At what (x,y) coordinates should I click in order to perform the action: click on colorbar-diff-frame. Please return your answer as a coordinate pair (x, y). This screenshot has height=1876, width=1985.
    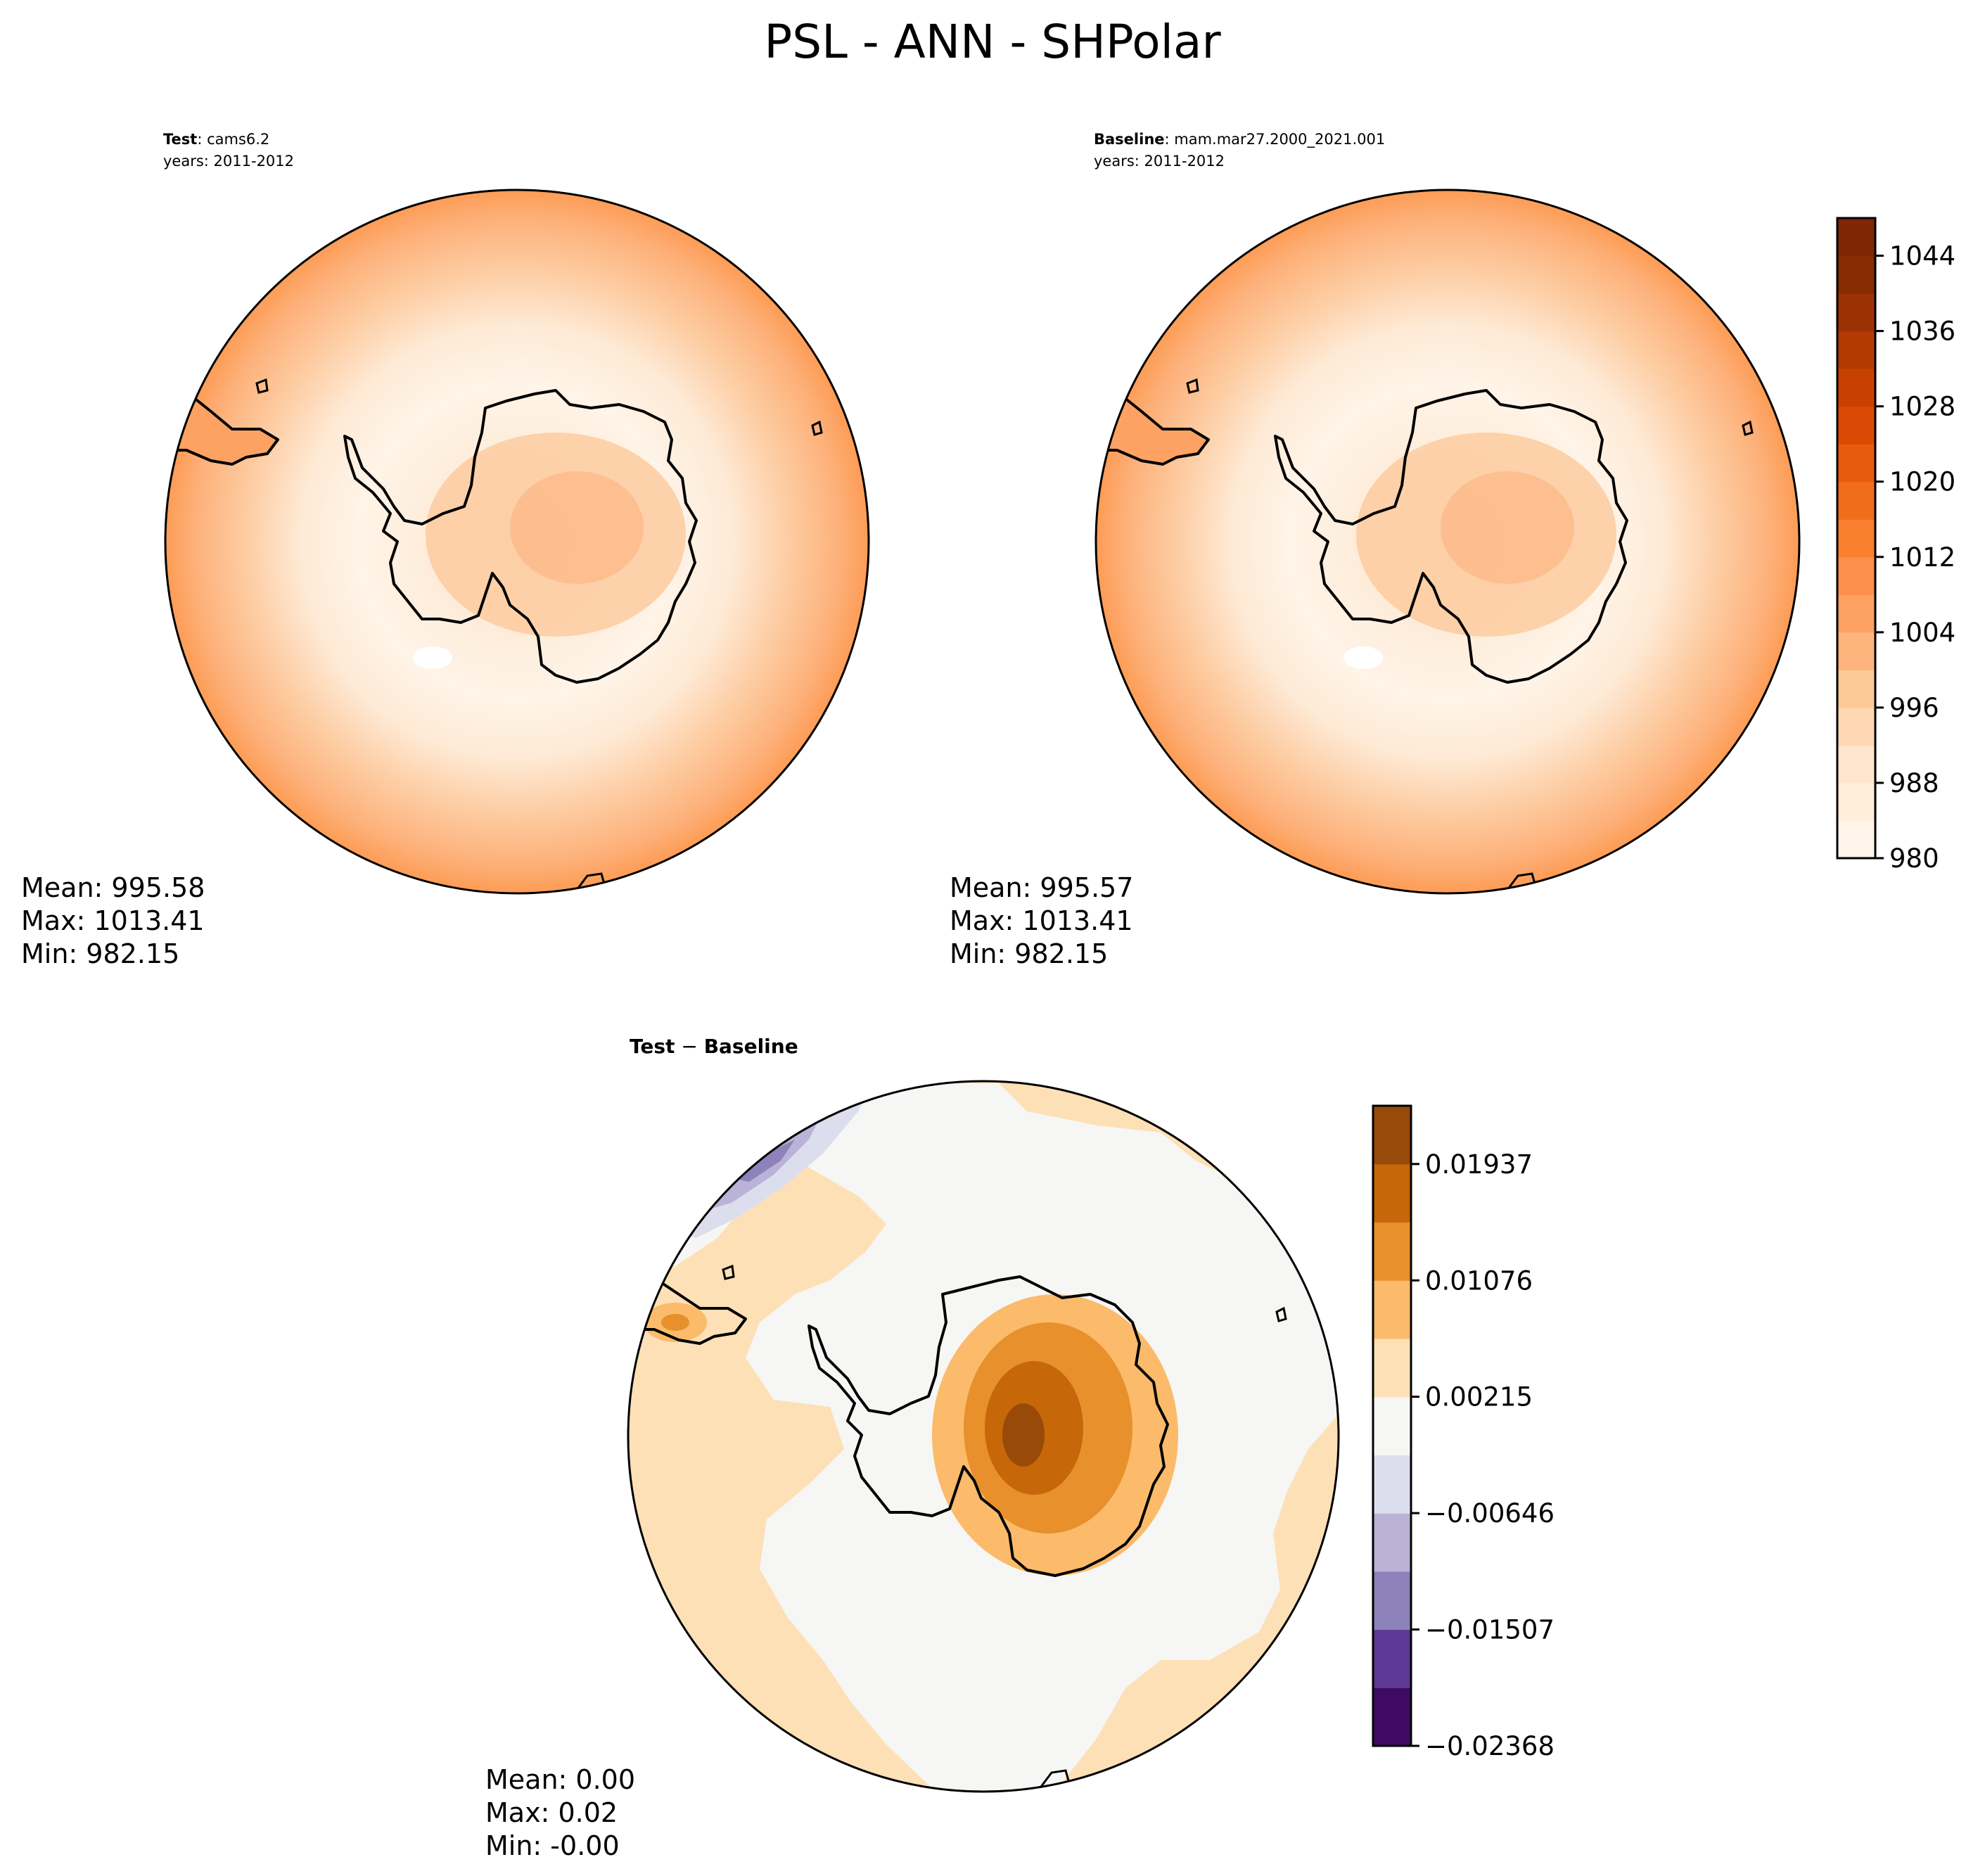
    Looking at the image, I should click on (1392, 1425).